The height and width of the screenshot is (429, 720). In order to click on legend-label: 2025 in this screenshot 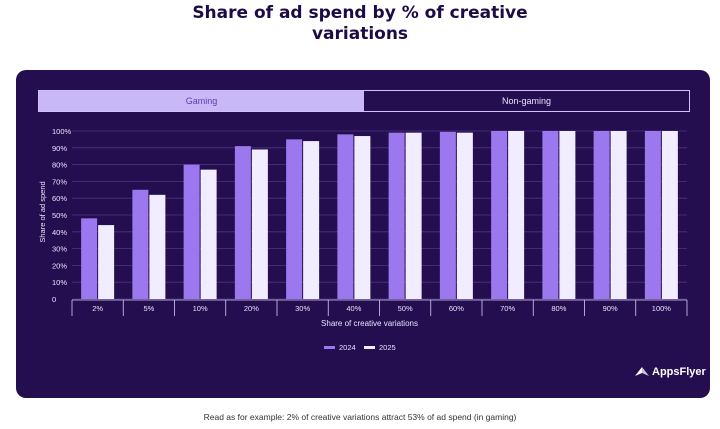, I will do `click(387, 347)`.